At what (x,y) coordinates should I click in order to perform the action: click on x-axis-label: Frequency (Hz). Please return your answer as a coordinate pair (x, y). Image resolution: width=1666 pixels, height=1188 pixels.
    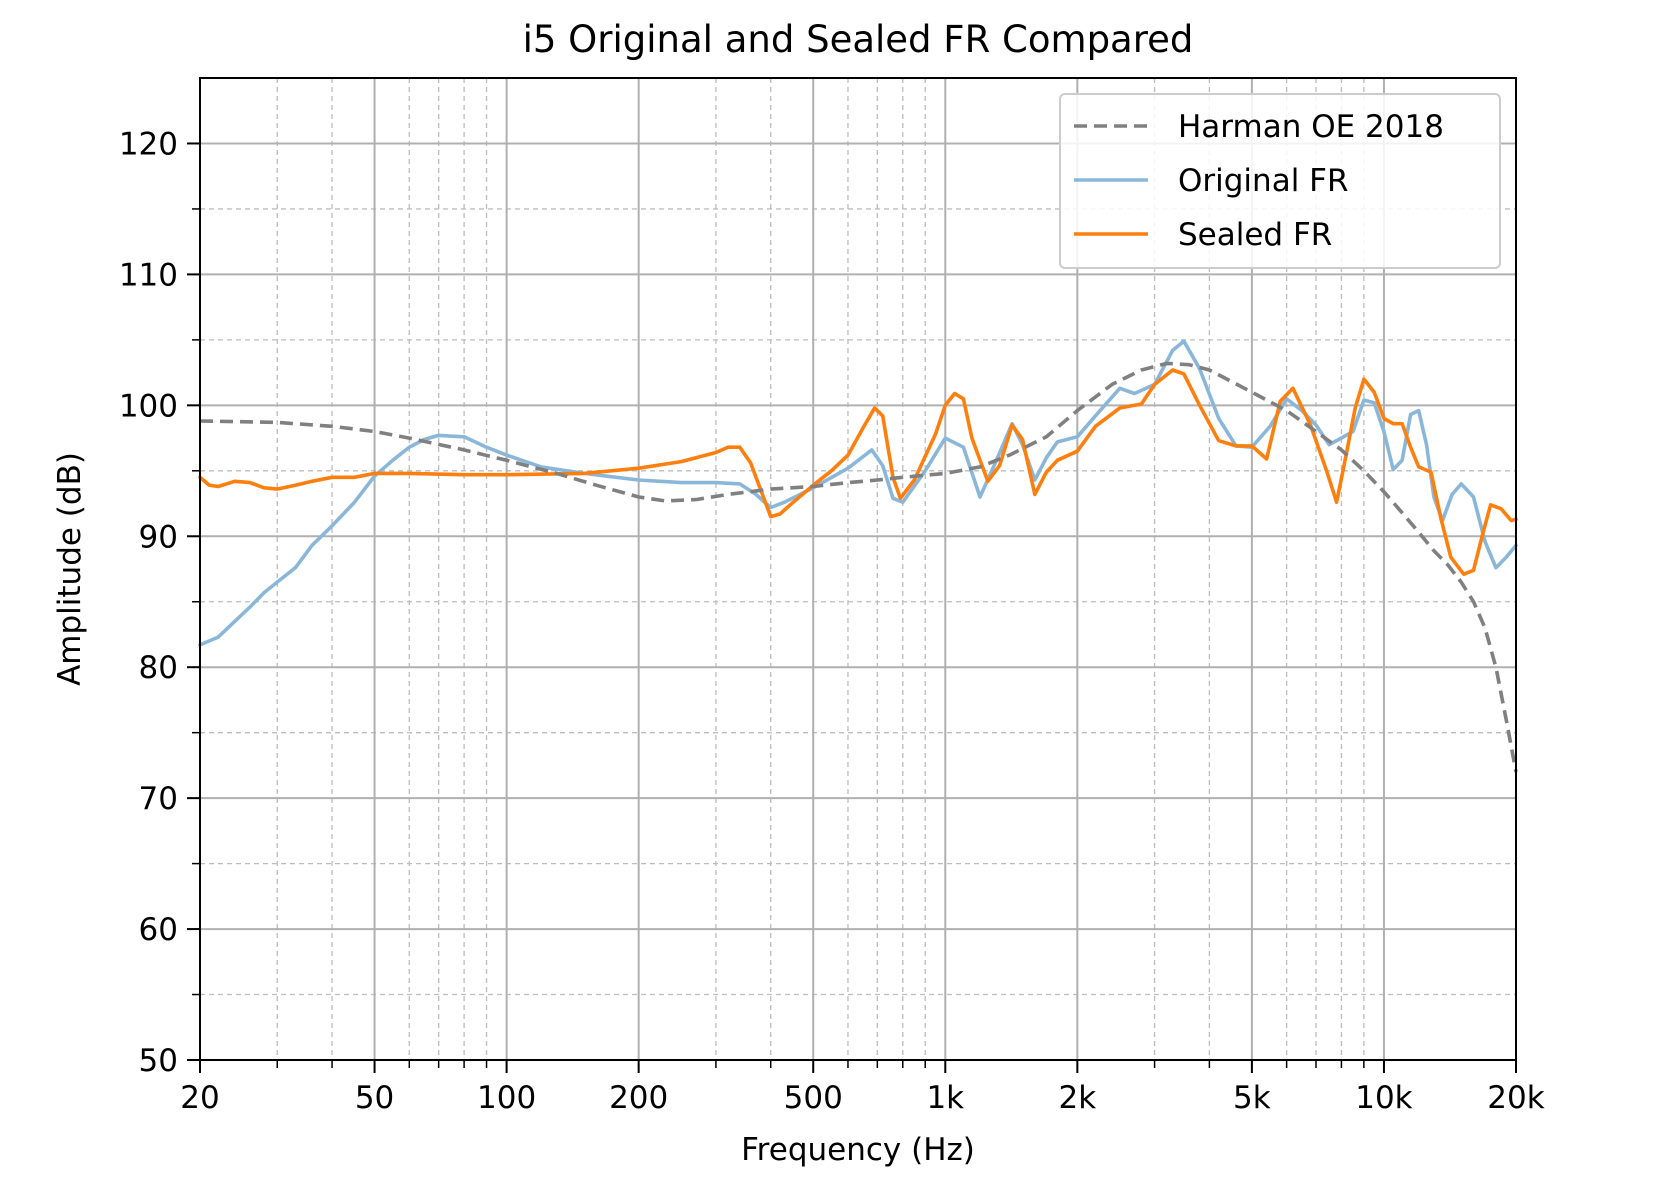
    Looking at the image, I should click on (858, 1150).